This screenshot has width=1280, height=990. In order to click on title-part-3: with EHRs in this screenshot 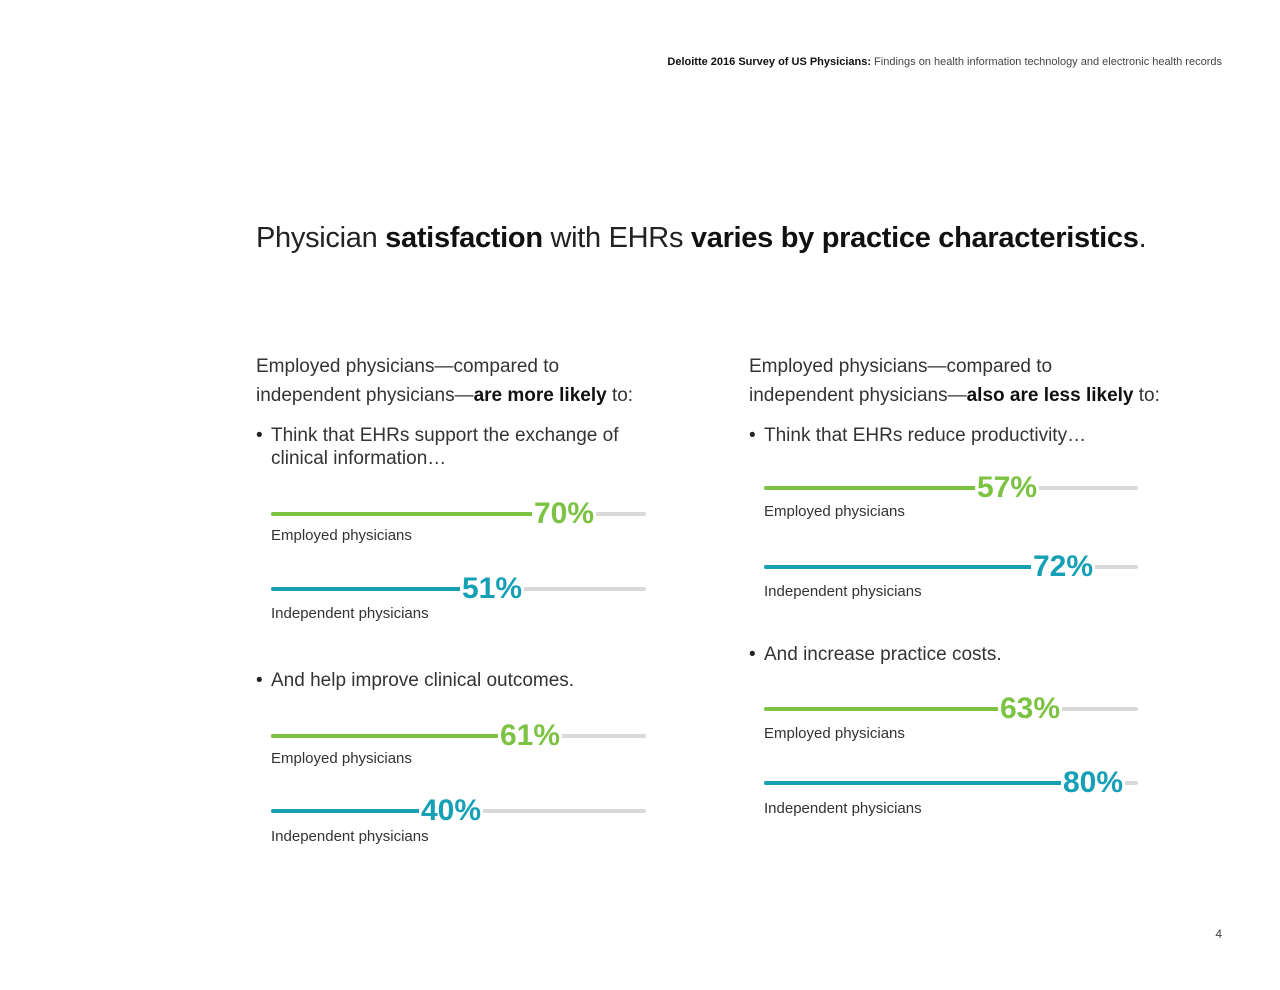, I will do `click(616, 238)`.